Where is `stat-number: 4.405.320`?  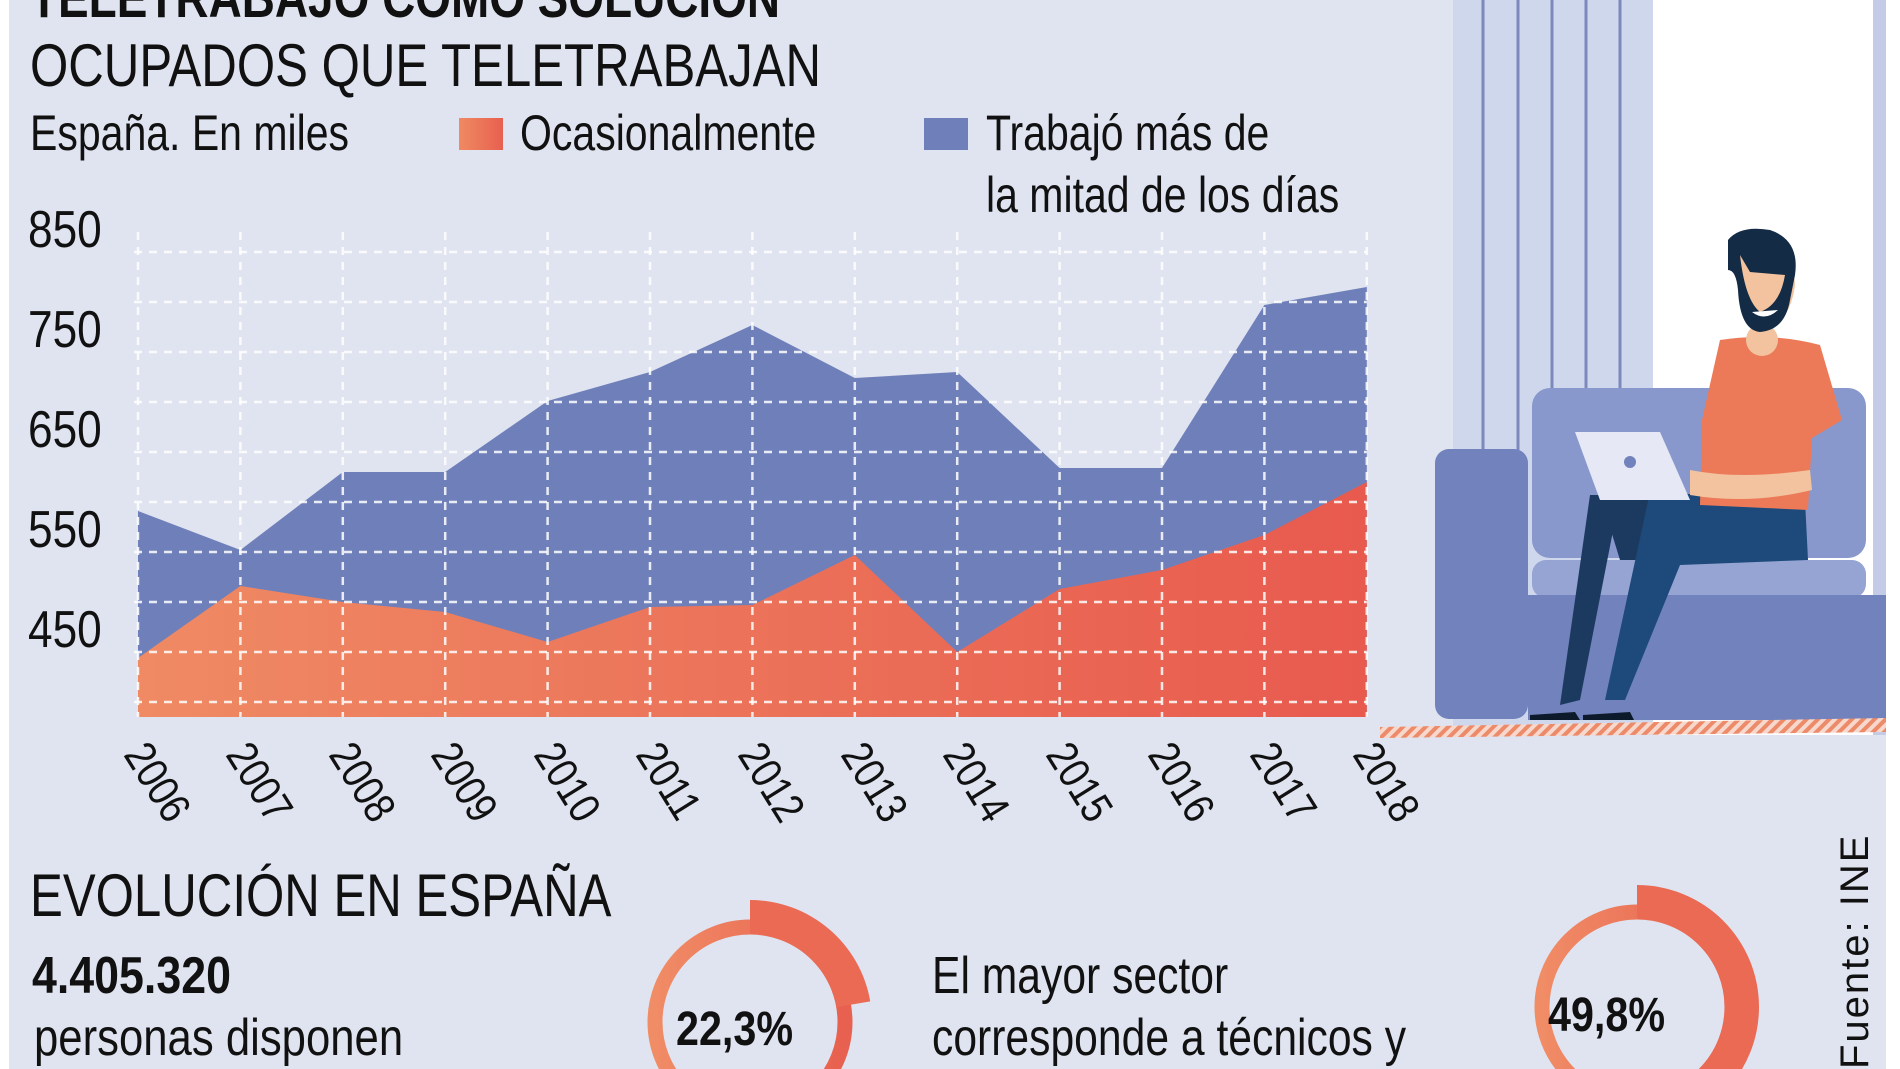 stat-number: 4.405.320 is located at coordinates (131, 976).